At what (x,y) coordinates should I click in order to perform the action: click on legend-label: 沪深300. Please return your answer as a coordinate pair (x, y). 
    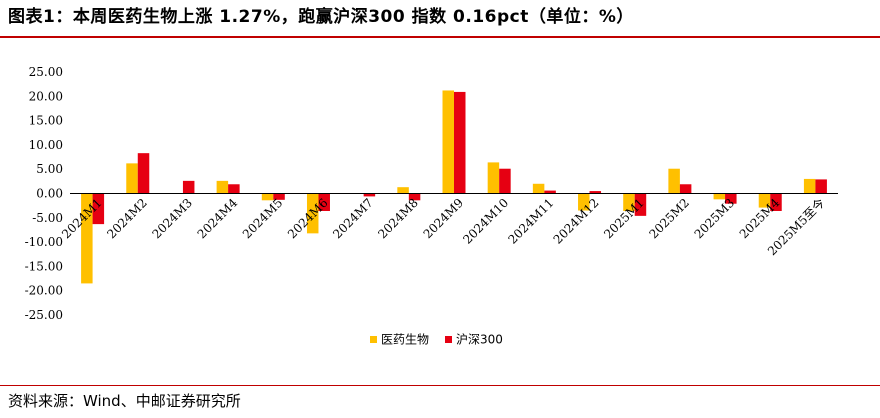
    Looking at the image, I should click on (479, 340).